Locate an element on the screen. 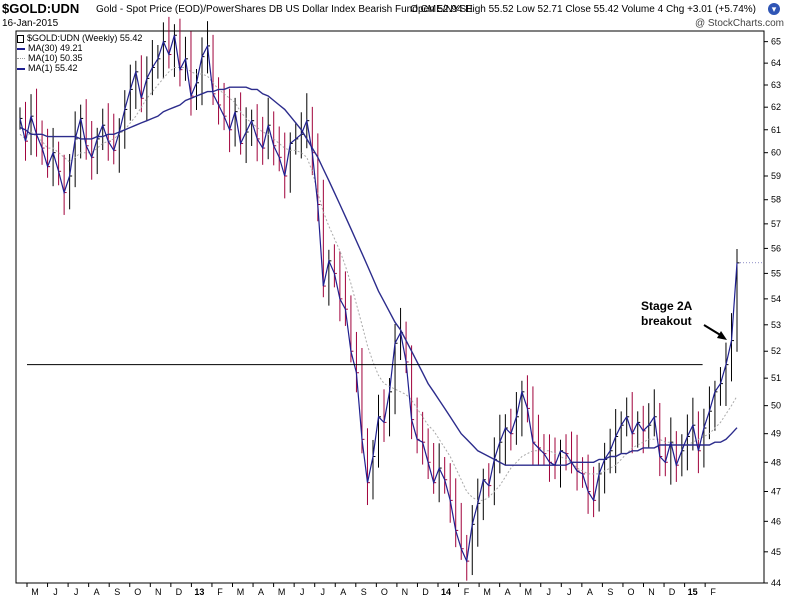  exchange-text: CME/NYSE is located at coordinates (446, 9).